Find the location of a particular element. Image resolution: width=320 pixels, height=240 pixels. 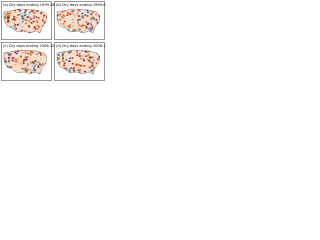

panel-title: (c) Dry days ending 2006-10 is located at coordinates (29, 46).